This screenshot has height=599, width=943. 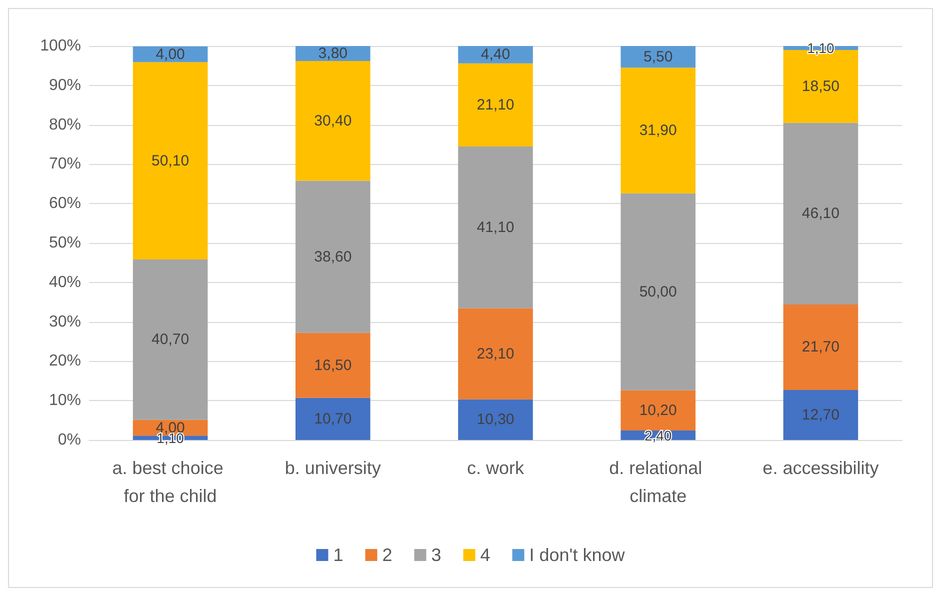 What do you see at coordinates (658, 435) in the screenshot?
I see `data-label: 2,40` at bounding box center [658, 435].